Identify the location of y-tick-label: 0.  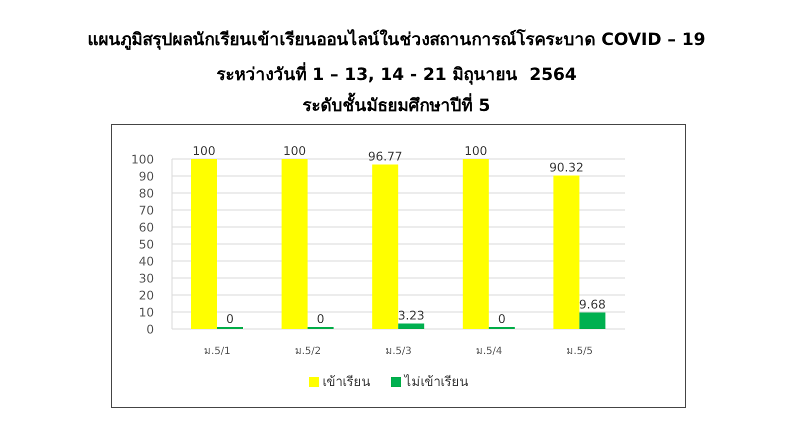
(150, 329).